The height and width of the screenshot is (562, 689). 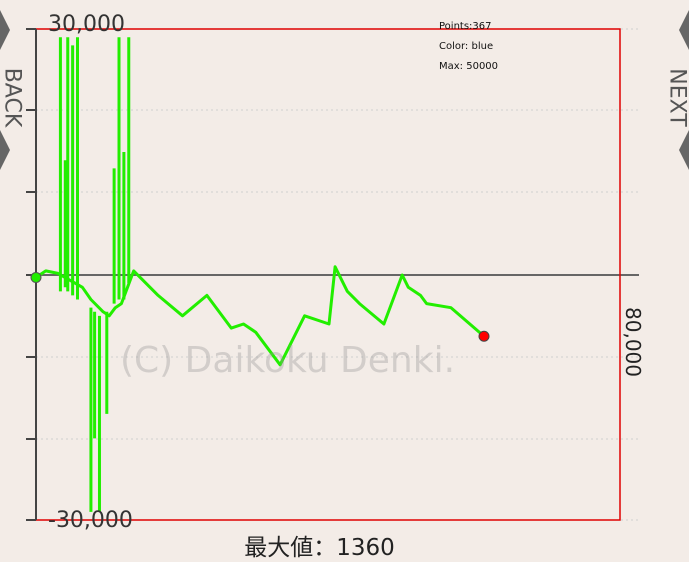 What do you see at coordinates (319, 545) in the screenshot?
I see `max-value-label: 最大値：1360` at bounding box center [319, 545].